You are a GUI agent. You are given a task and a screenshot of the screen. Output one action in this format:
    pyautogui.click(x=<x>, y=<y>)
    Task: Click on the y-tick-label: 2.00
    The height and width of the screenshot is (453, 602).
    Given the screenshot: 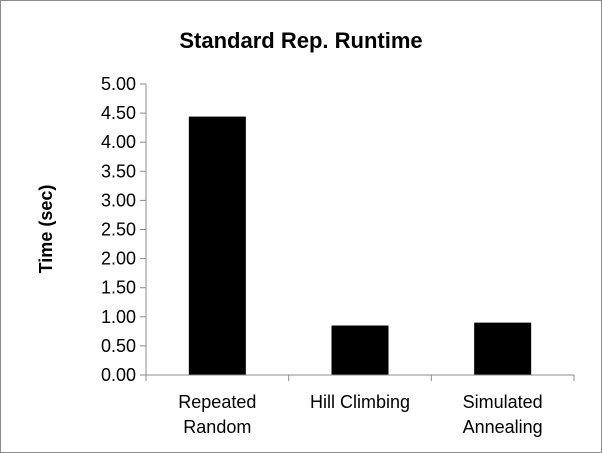 What is the action you would take?
    pyautogui.click(x=118, y=259)
    